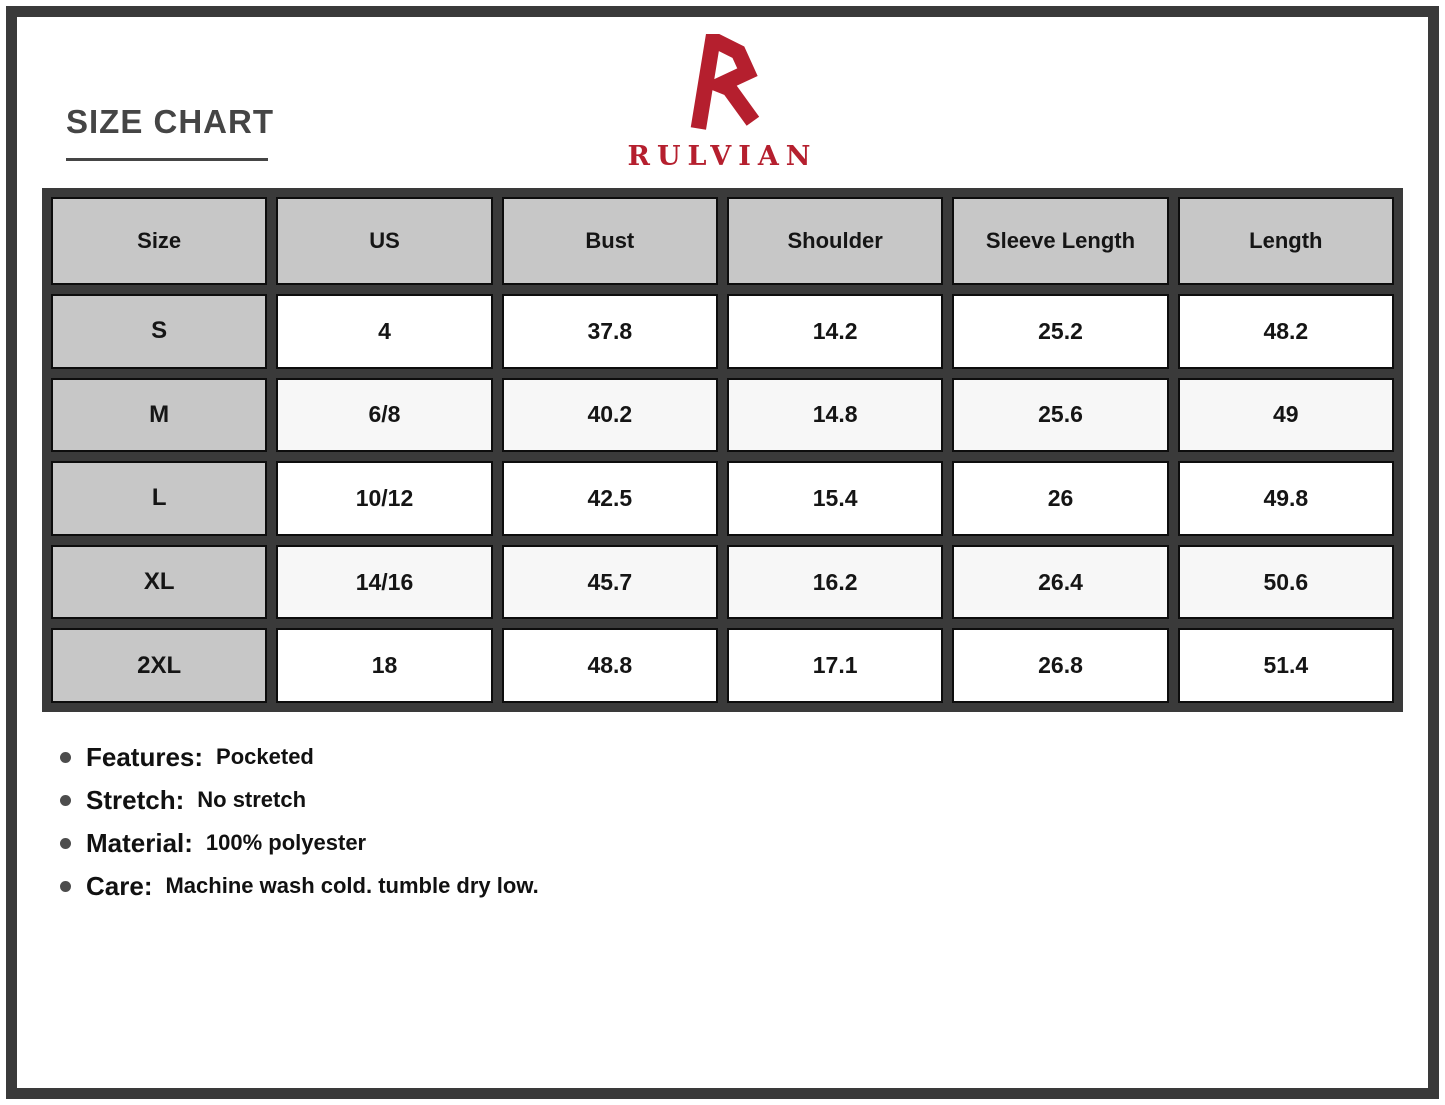 This screenshot has width=1445, height=1105. What do you see at coordinates (609, 665) in the screenshot?
I see `data-cell: 48.8` at bounding box center [609, 665].